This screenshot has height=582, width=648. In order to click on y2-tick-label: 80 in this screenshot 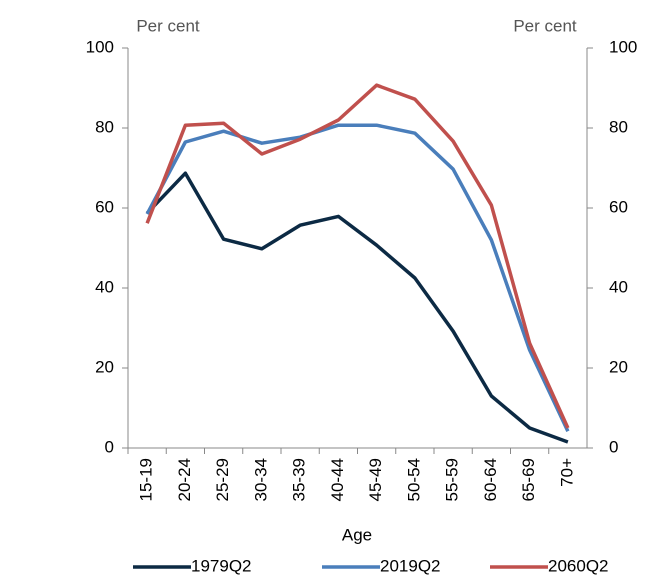, I will do `click(618, 126)`.